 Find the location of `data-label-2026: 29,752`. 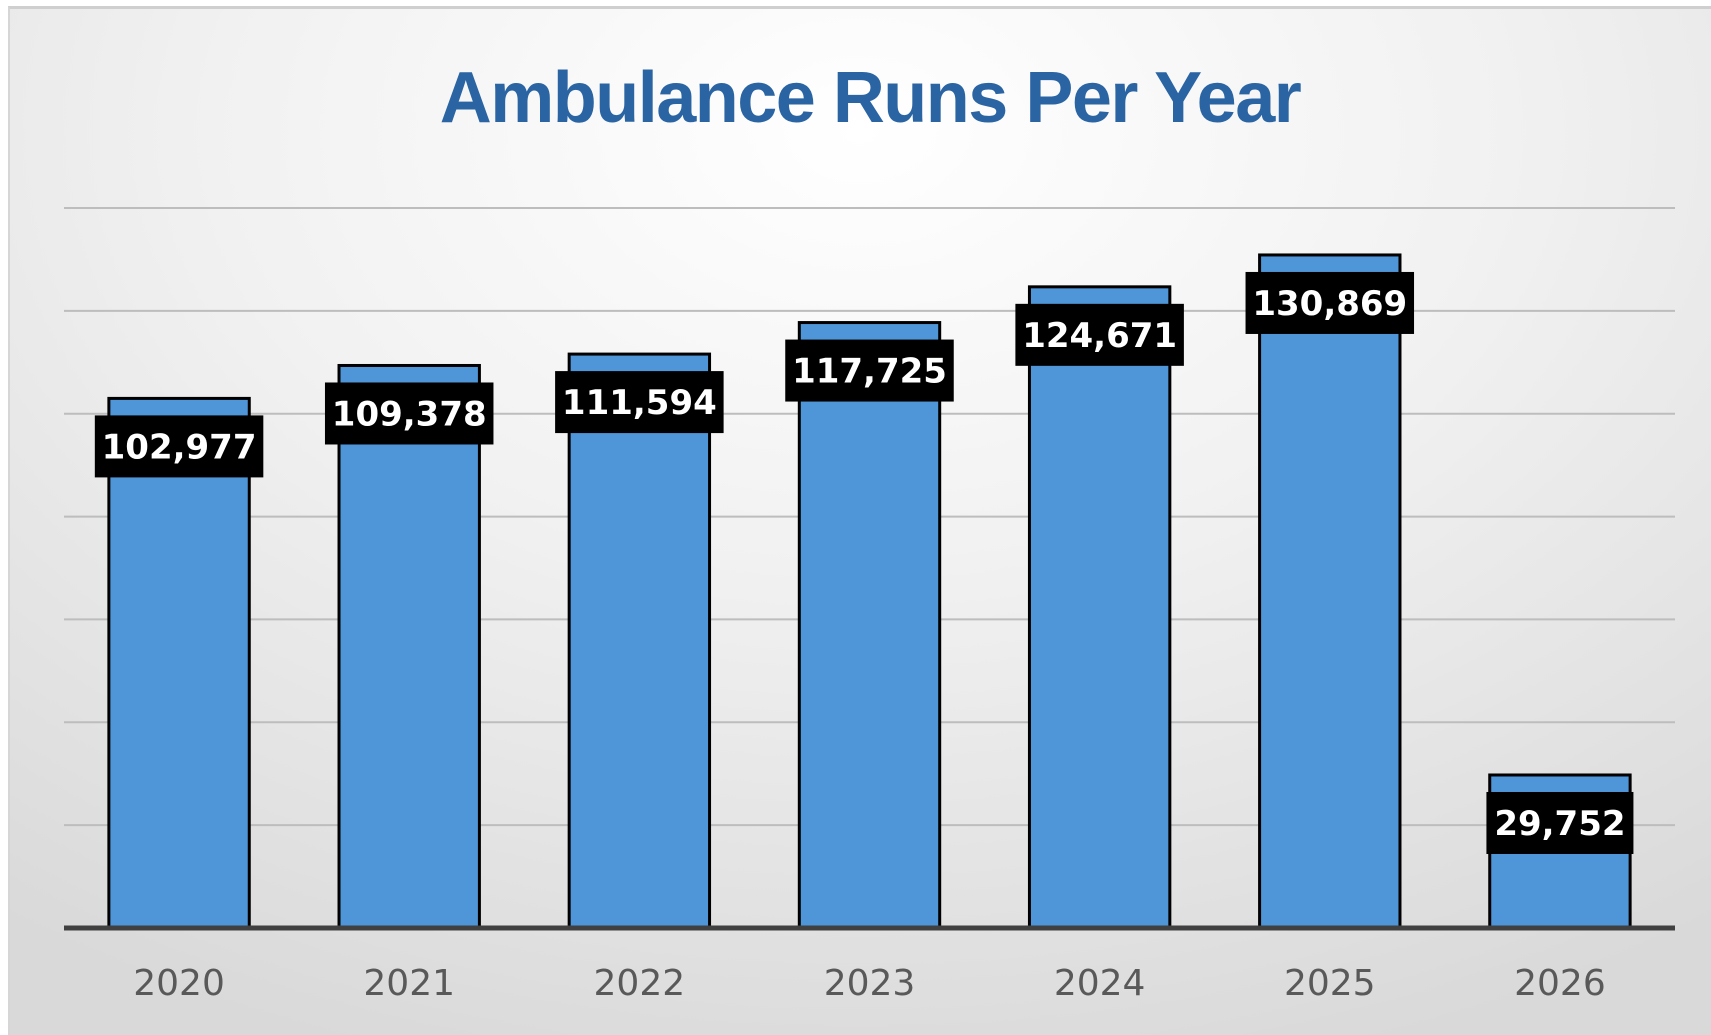

data-label-2026: 29,752 is located at coordinates (1559, 824).